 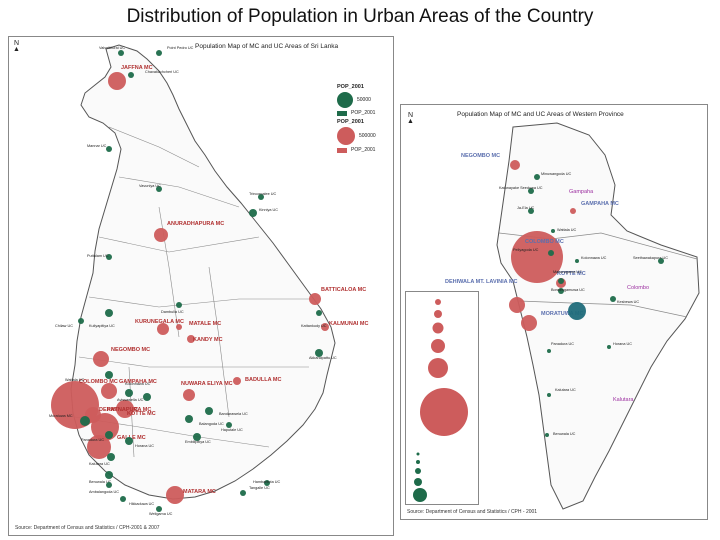 What do you see at coordinates (172, 312) in the screenshot?
I see `uc-label-dambulla-uc: Dambulla UC` at bounding box center [172, 312].